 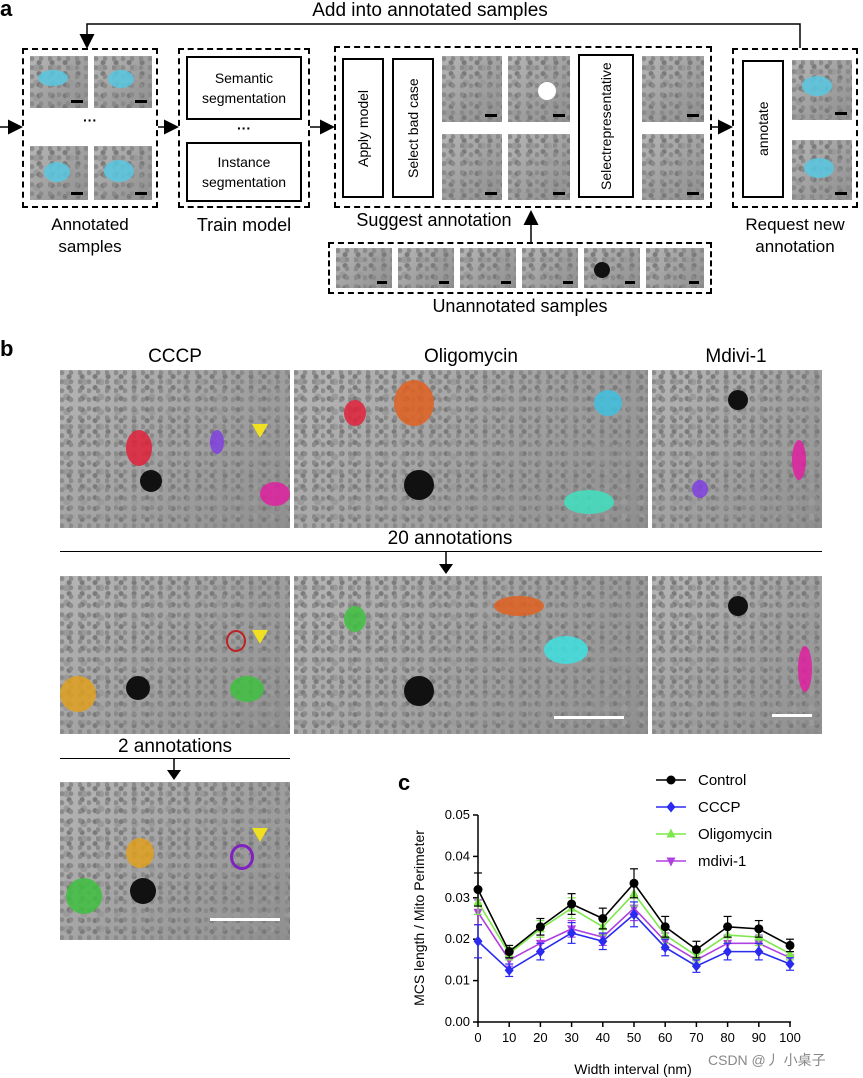 I want to click on x-tick-label: 40, so click(x=603, y=1037).